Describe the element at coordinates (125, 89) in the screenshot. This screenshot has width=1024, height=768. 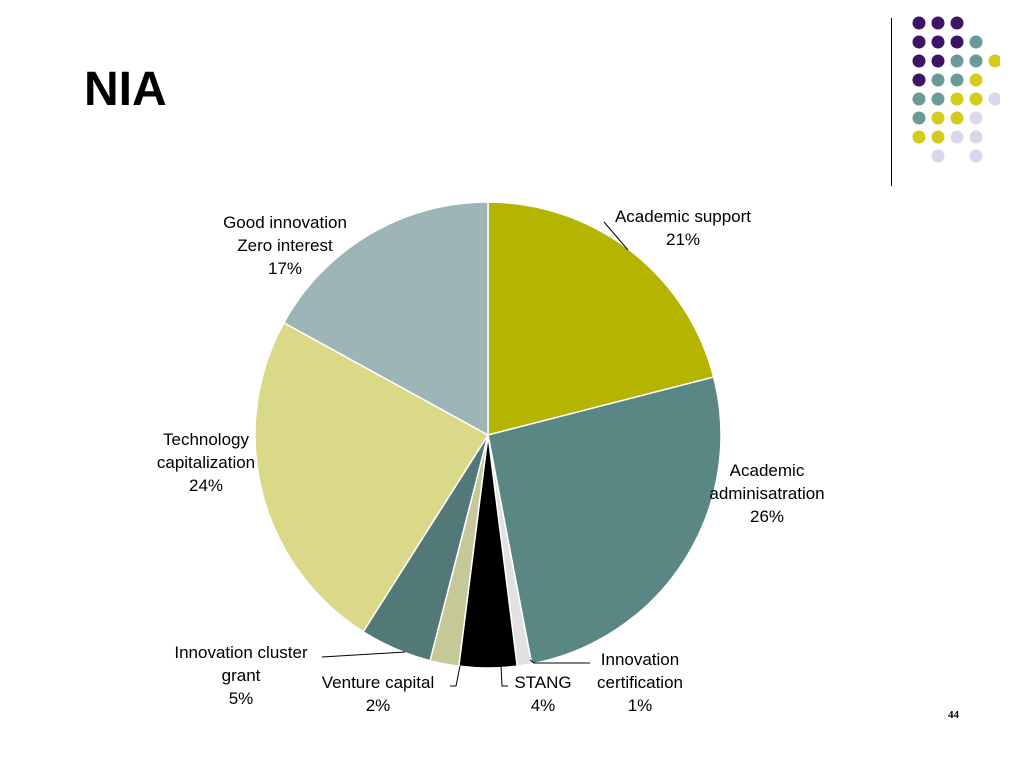
I see `slide-title: NIA` at that location.